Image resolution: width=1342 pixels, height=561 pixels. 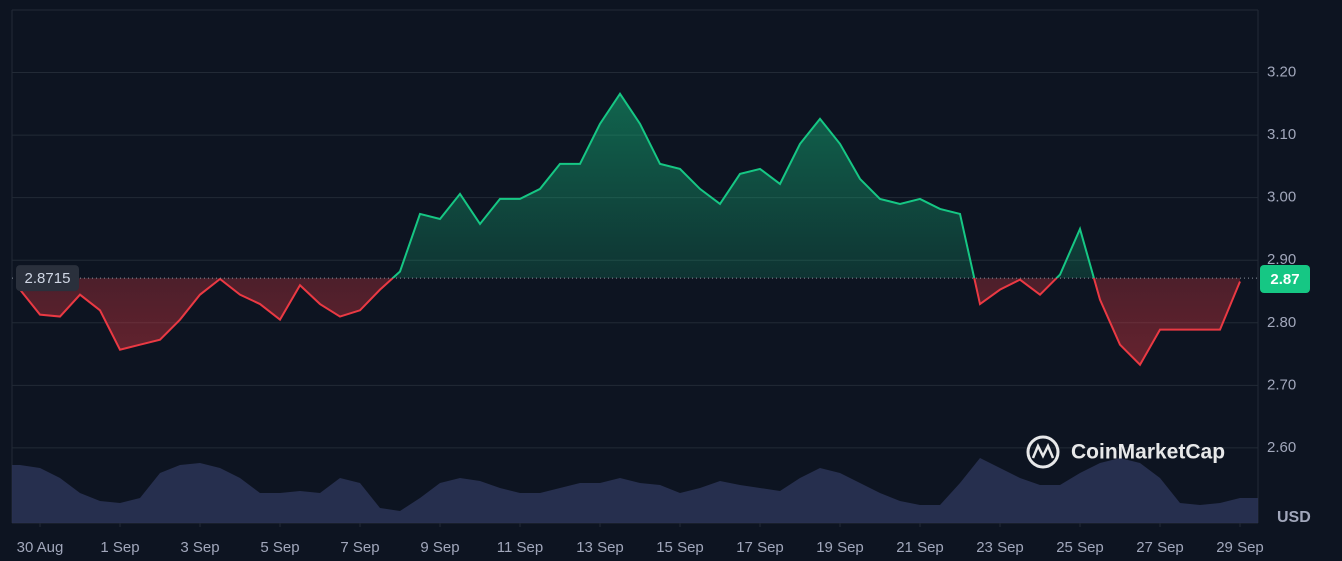 What do you see at coordinates (1281, 134) in the screenshot?
I see `y-tick-label: 3.10` at bounding box center [1281, 134].